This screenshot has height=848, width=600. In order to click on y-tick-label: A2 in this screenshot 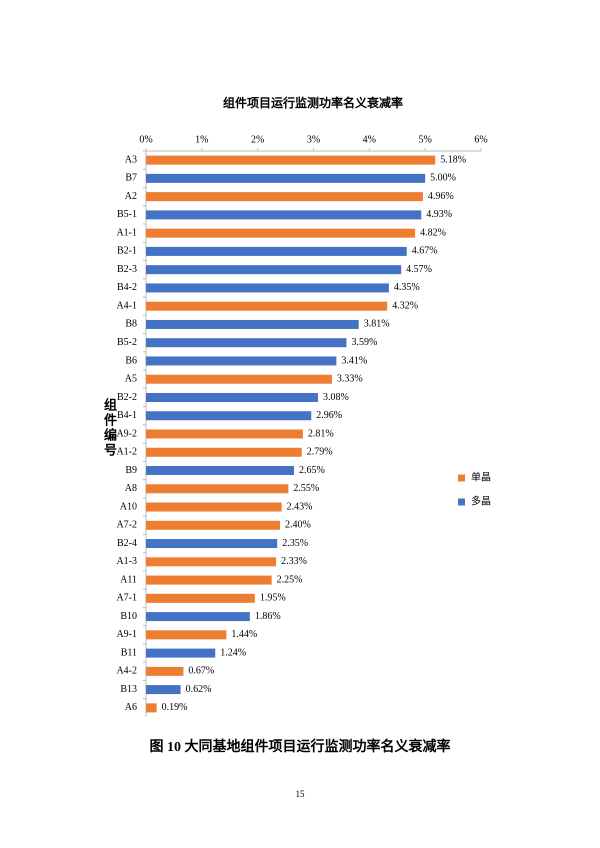, I will do `click(131, 196)`.